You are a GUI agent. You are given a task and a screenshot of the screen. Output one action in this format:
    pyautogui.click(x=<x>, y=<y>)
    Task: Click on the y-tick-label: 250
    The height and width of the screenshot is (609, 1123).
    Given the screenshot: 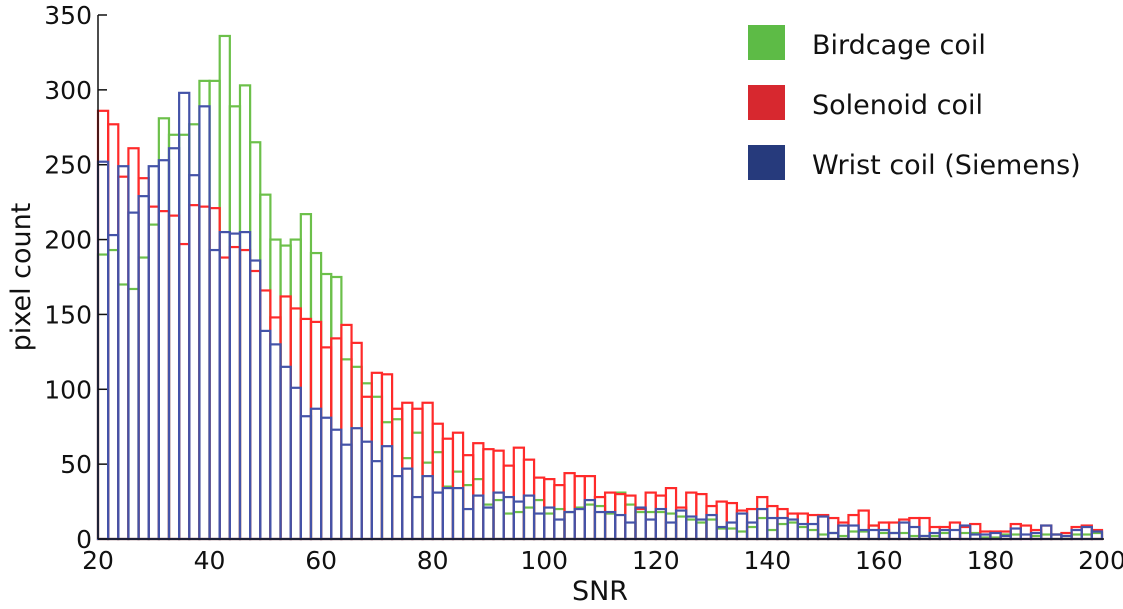 What is the action you would take?
    pyautogui.click(x=68, y=165)
    